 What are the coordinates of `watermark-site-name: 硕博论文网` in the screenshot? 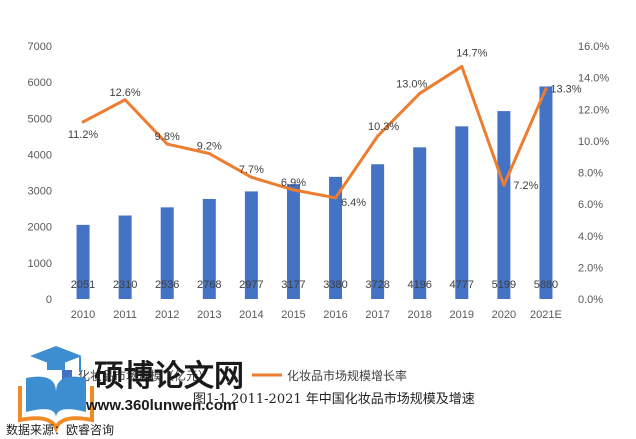 It's located at (169, 376).